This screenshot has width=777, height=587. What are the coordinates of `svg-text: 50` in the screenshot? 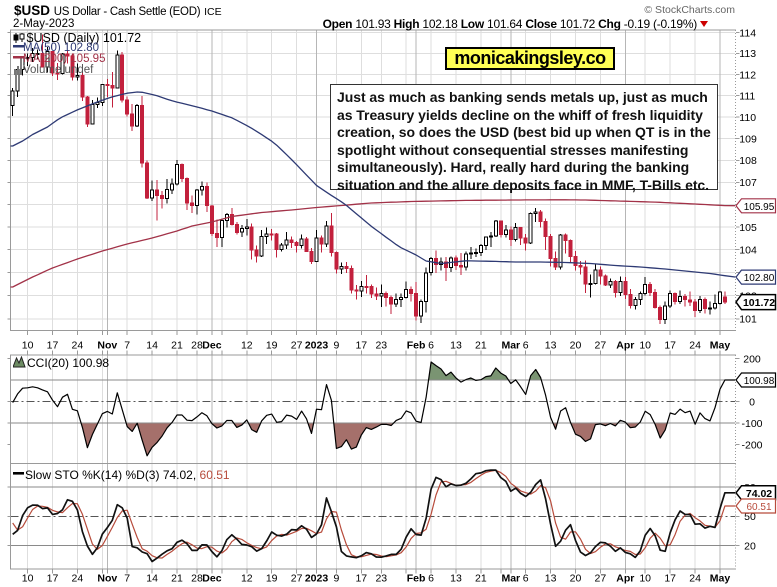 It's located at (750, 517).